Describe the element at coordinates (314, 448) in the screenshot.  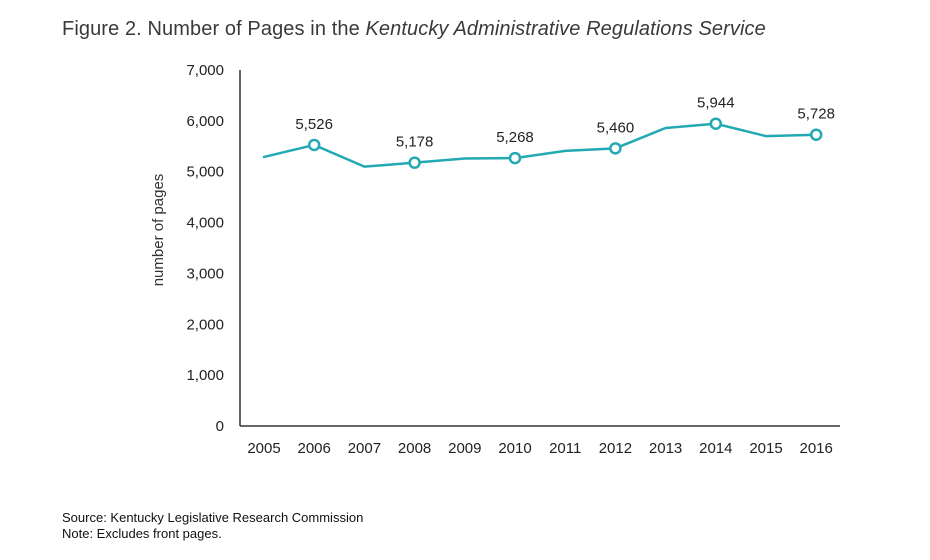
I see `x-tick-label: 2006` at that location.